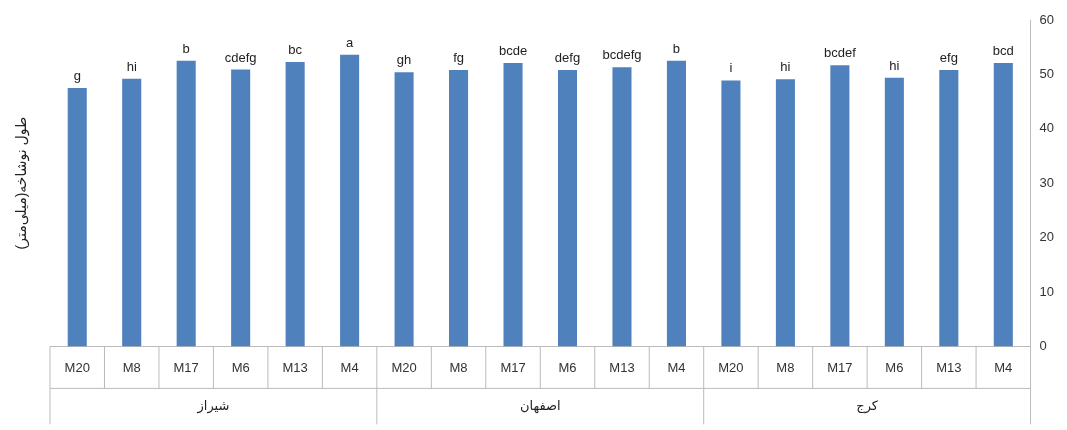 The width and height of the screenshot is (1067, 430). I want to click on data-label: cdefg, so click(240, 57).